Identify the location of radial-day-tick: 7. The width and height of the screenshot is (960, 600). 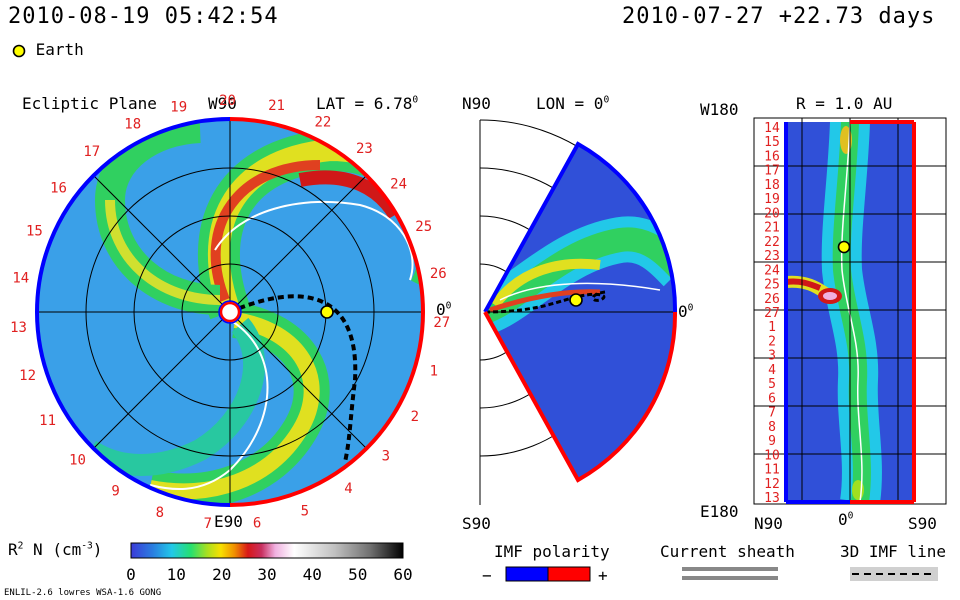
(772, 413).